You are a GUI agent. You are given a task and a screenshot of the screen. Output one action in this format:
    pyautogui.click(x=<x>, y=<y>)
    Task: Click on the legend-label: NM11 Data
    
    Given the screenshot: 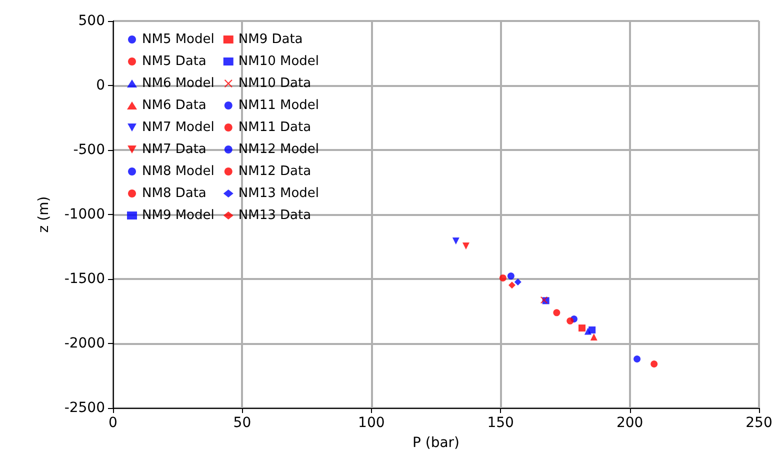 What is the action you would take?
    pyautogui.click(x=275, y=127)
    